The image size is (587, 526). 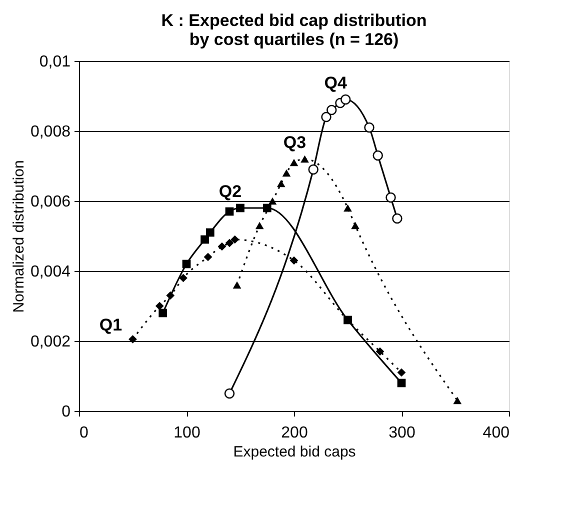 What do you see at coordinates (496, 433) in the screenshot?
I see `x-tick-label: 400` at bounding box center [496, 433].